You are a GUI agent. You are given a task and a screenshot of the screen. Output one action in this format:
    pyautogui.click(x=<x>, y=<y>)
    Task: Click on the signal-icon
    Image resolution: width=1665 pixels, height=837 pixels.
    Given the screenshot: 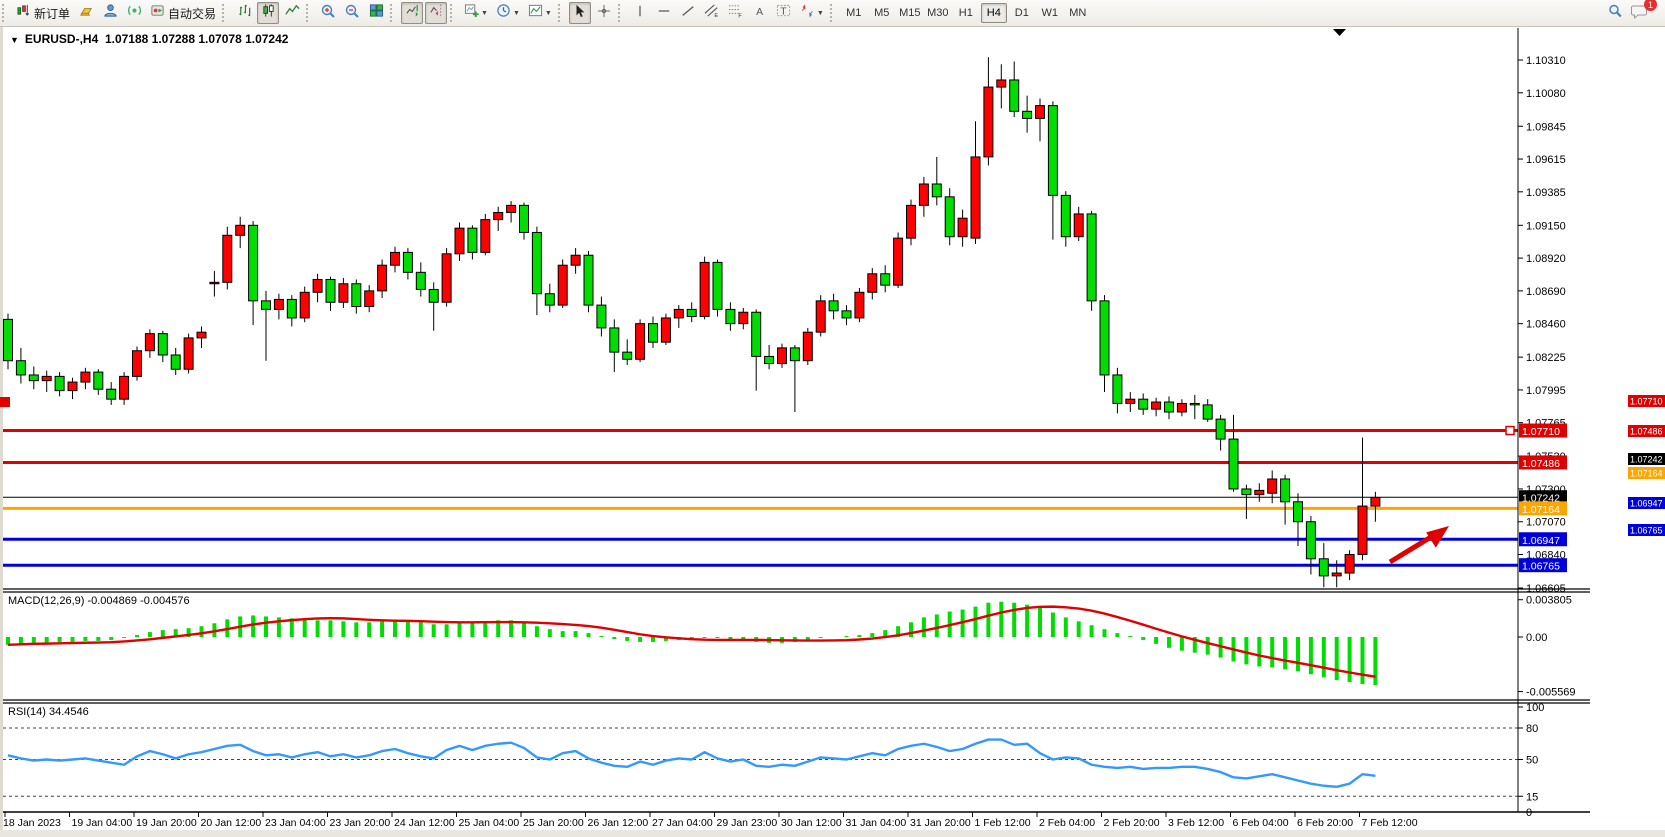 What is the action you would take?
    pyautogui.click(x=134, y=13)
    